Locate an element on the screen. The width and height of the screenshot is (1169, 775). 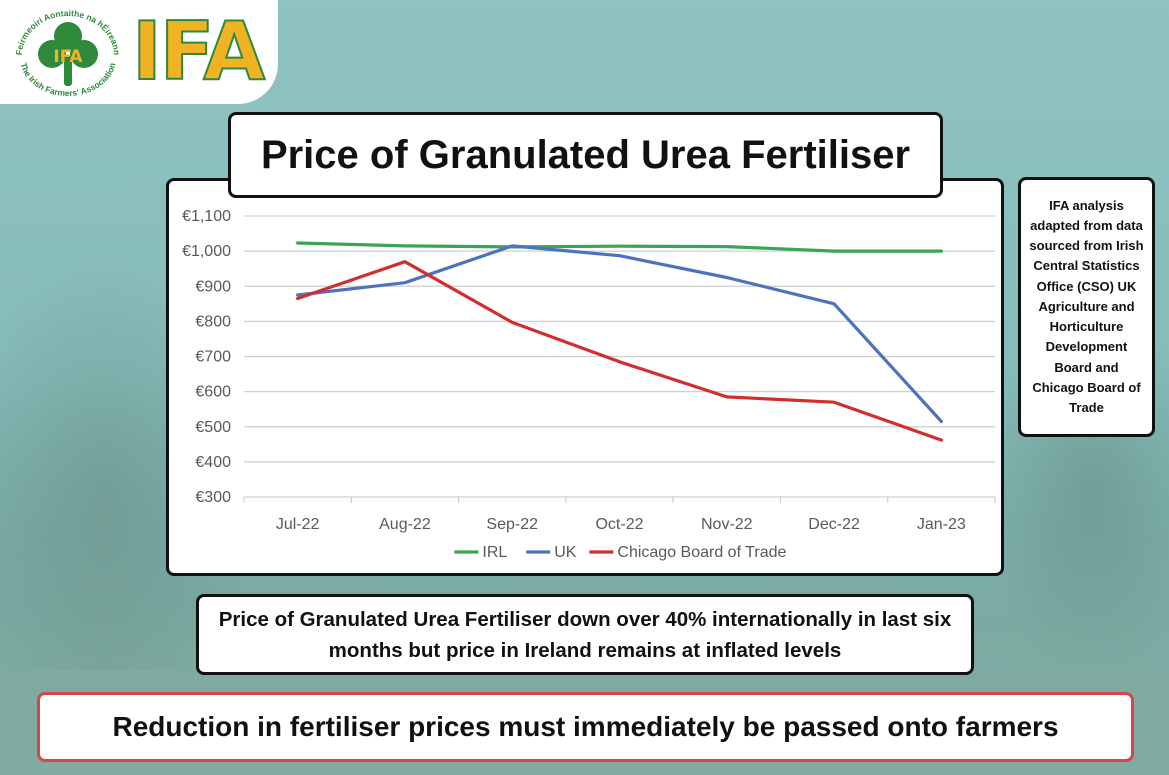
y-tick-label: €500 is located at coordinates (213, 427).